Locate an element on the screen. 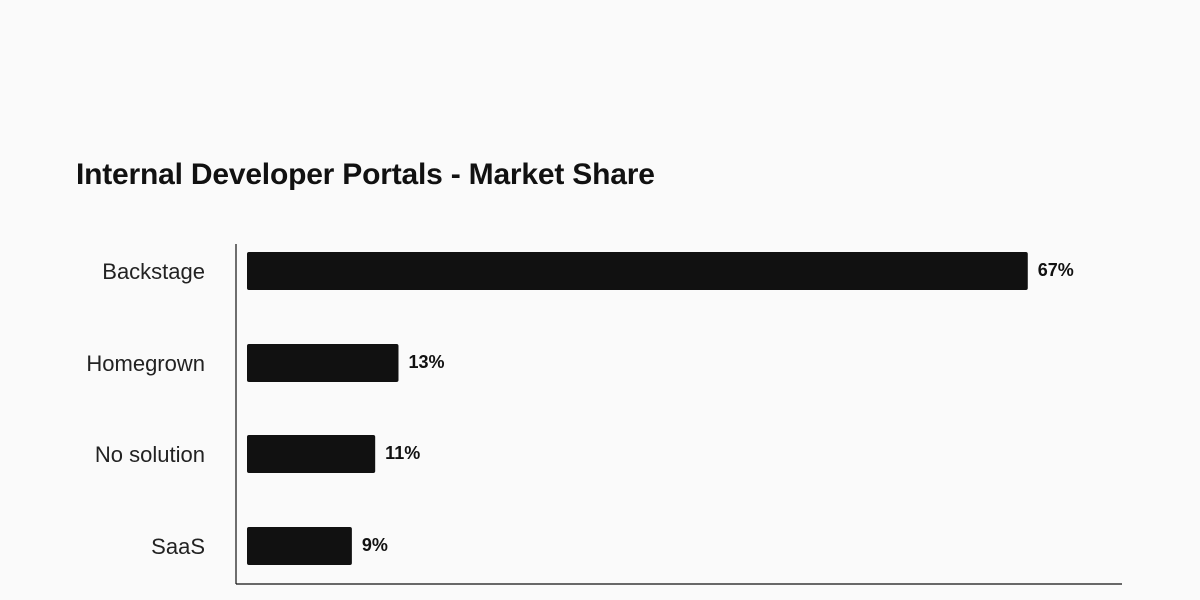  category-label-homegrown: Homegrown is located at coordinates (145, 363).